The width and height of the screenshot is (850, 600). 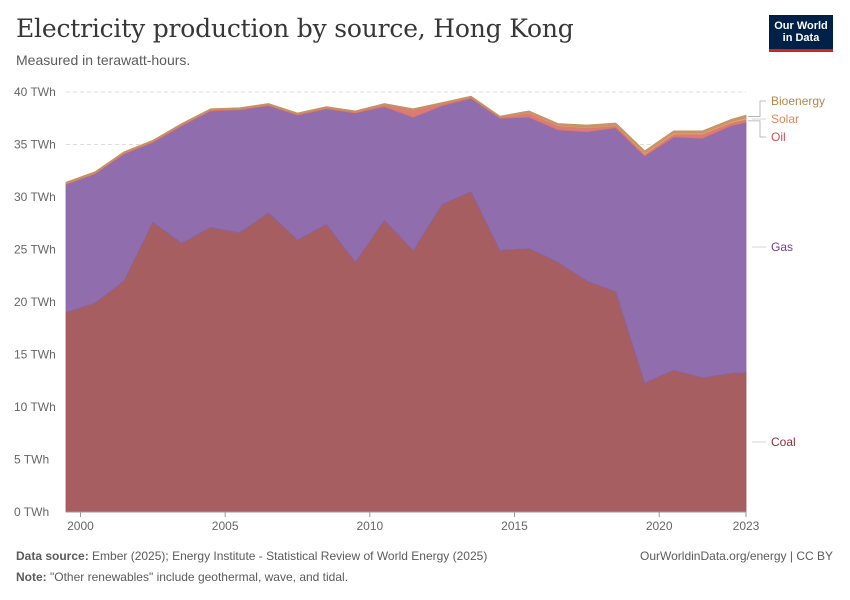 What do you see at coordinates (798, 101) in the screenshot?
I see `series-label-bioenergy: Bioenergy` at bounding box center [798, 101].